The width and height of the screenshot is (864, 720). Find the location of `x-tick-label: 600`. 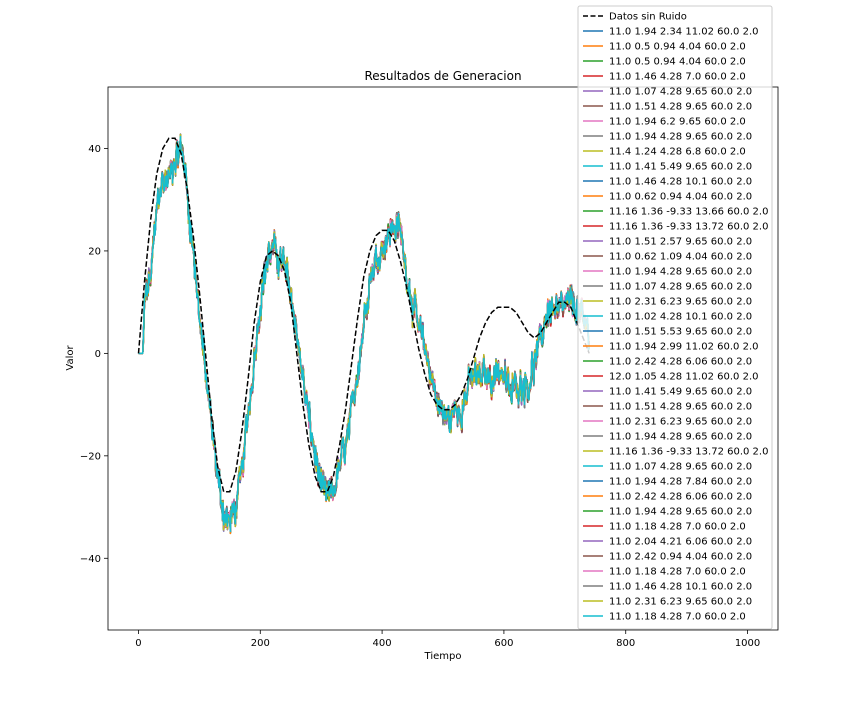

x-tick-label: 600 is located at coordinates (503, 643).